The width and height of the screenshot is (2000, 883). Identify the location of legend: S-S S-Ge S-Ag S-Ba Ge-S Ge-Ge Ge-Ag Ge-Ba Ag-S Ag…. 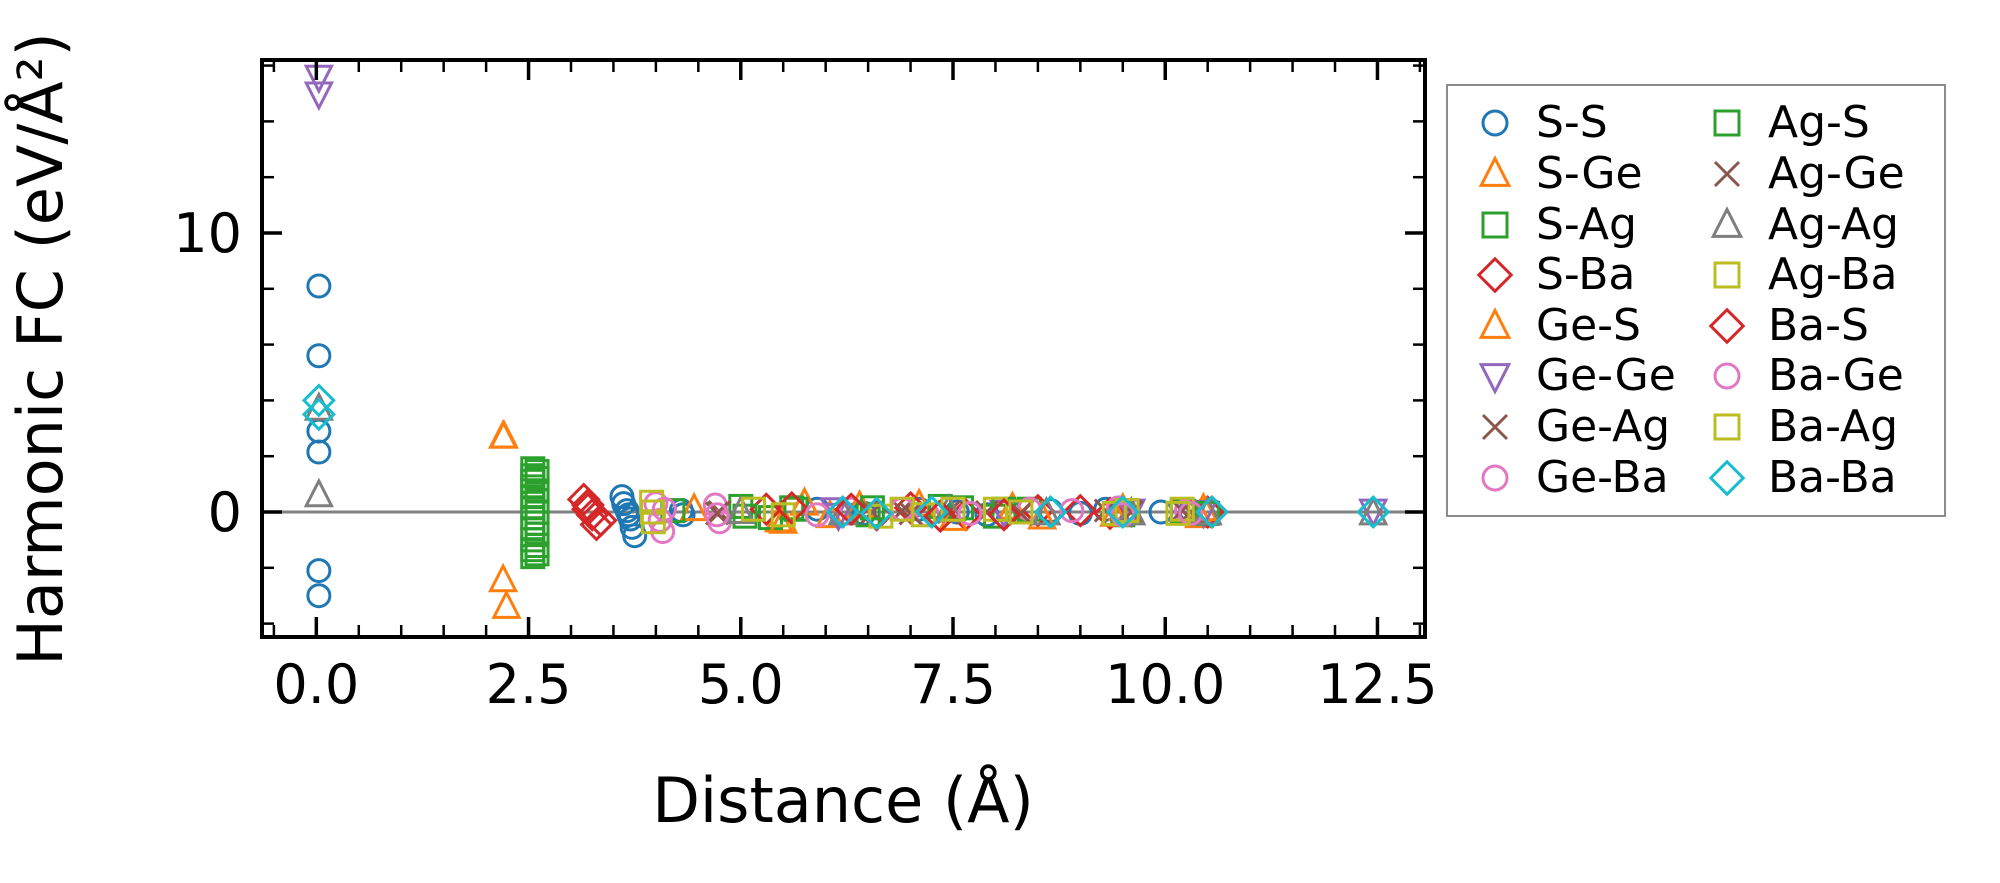
(1696, 300).